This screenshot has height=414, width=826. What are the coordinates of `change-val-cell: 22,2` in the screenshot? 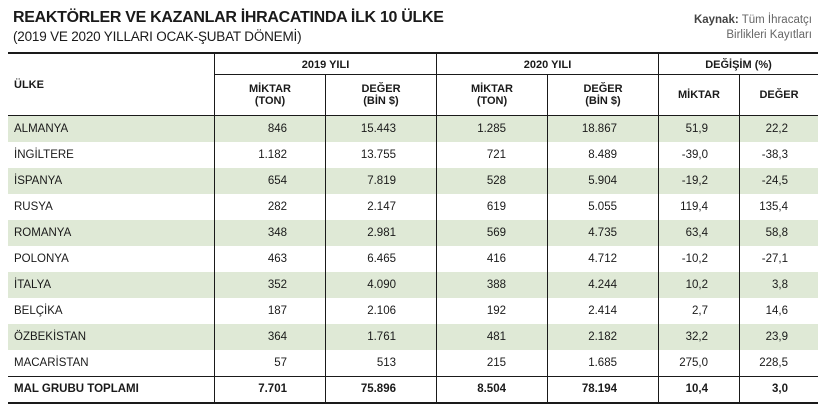 It's located at (776, 129).